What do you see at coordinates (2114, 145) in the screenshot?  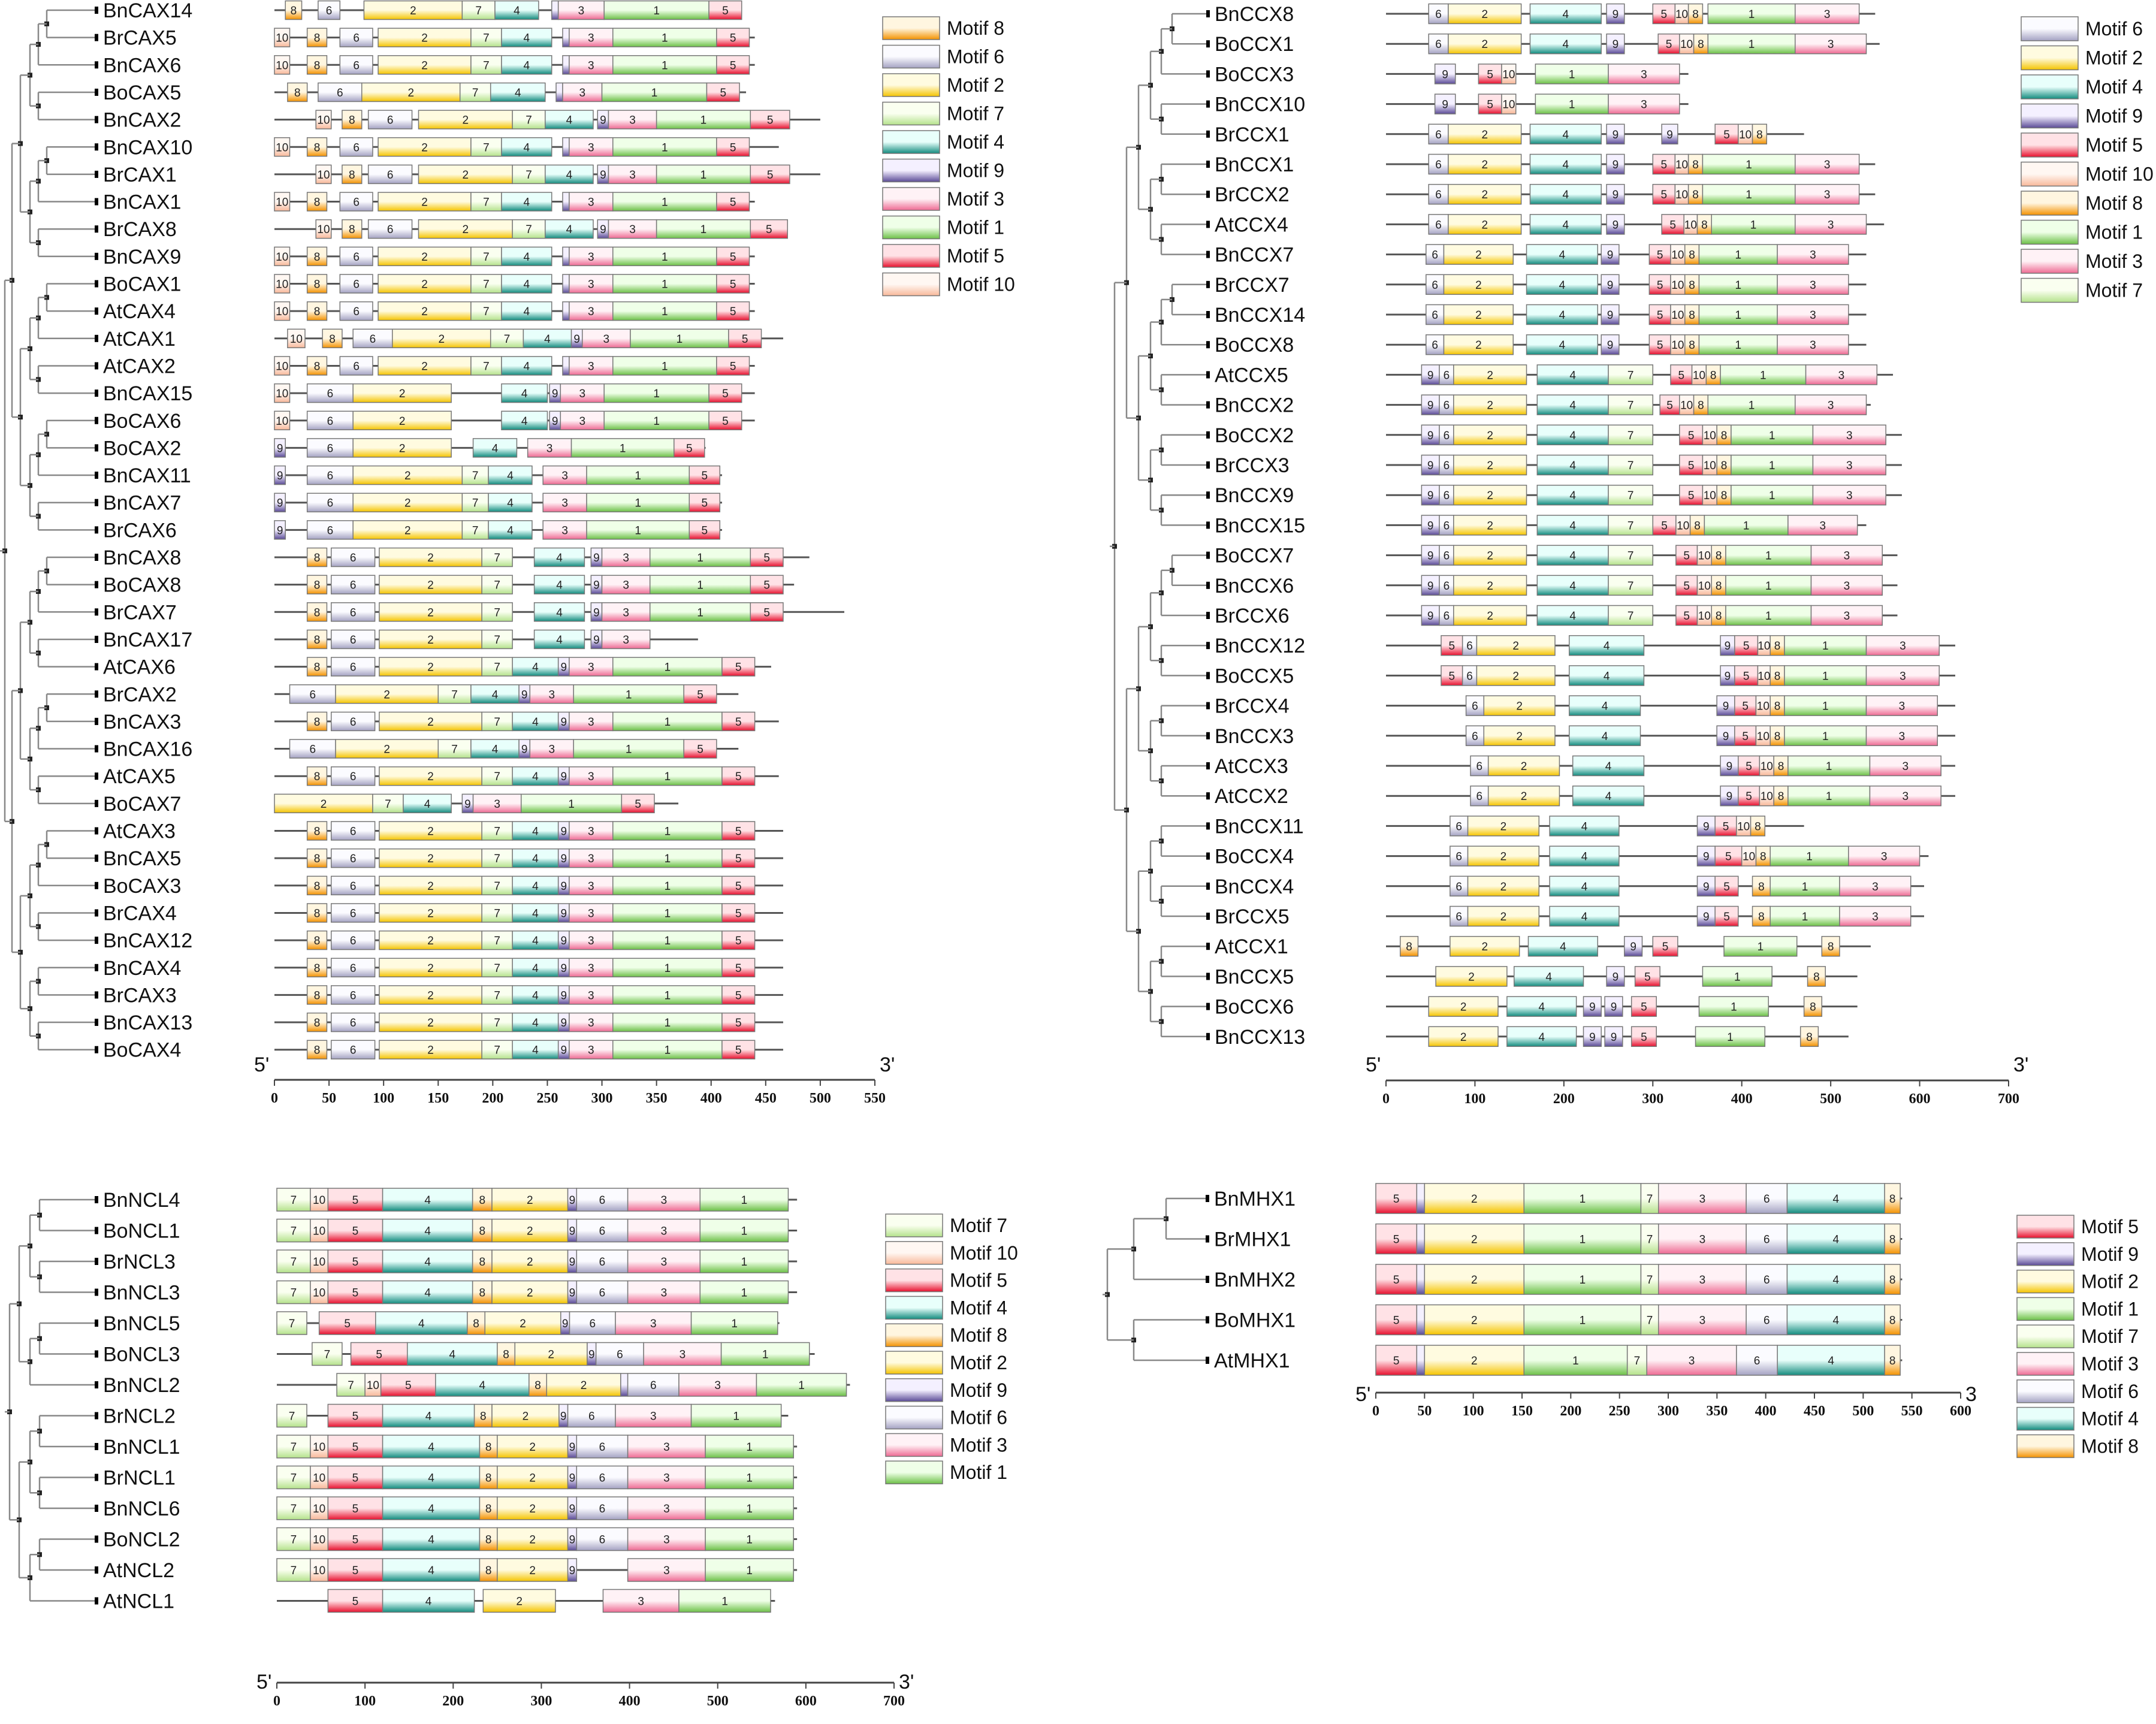 I see `legend-label: Motif 5` at bounding box center [2114, 145].